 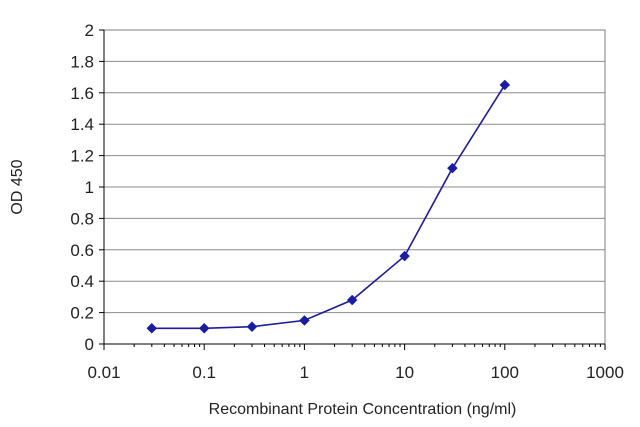 What do you see at coordinates (304, 372) in the screenshot?
I see `x-tick-label-2: 1` at bounding box center [304, 372].